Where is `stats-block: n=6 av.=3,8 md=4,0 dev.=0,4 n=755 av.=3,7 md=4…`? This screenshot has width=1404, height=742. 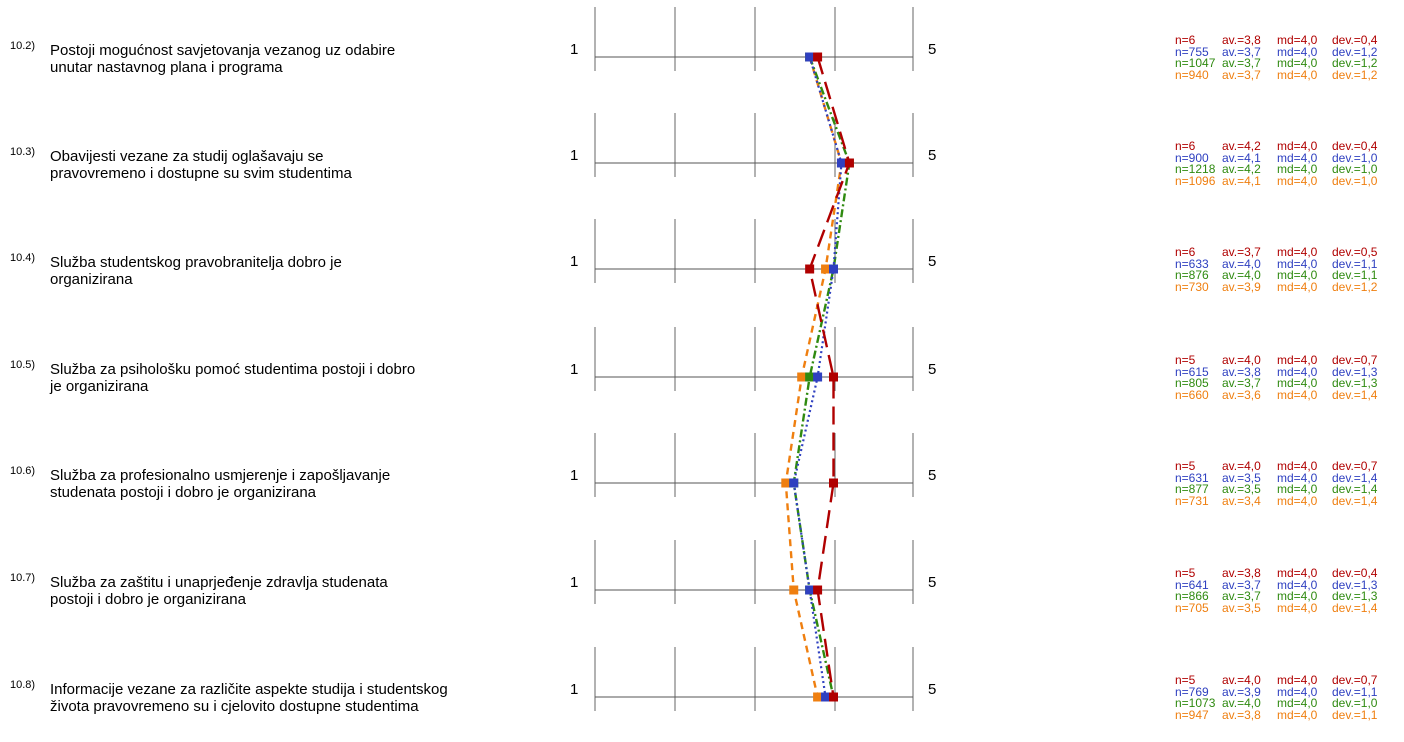
stats-block: n=6 av.=3,8 md=4,0 dev.=0,4 n=755 av.=3,7 md=4… is located at coordinates (1276, 57).